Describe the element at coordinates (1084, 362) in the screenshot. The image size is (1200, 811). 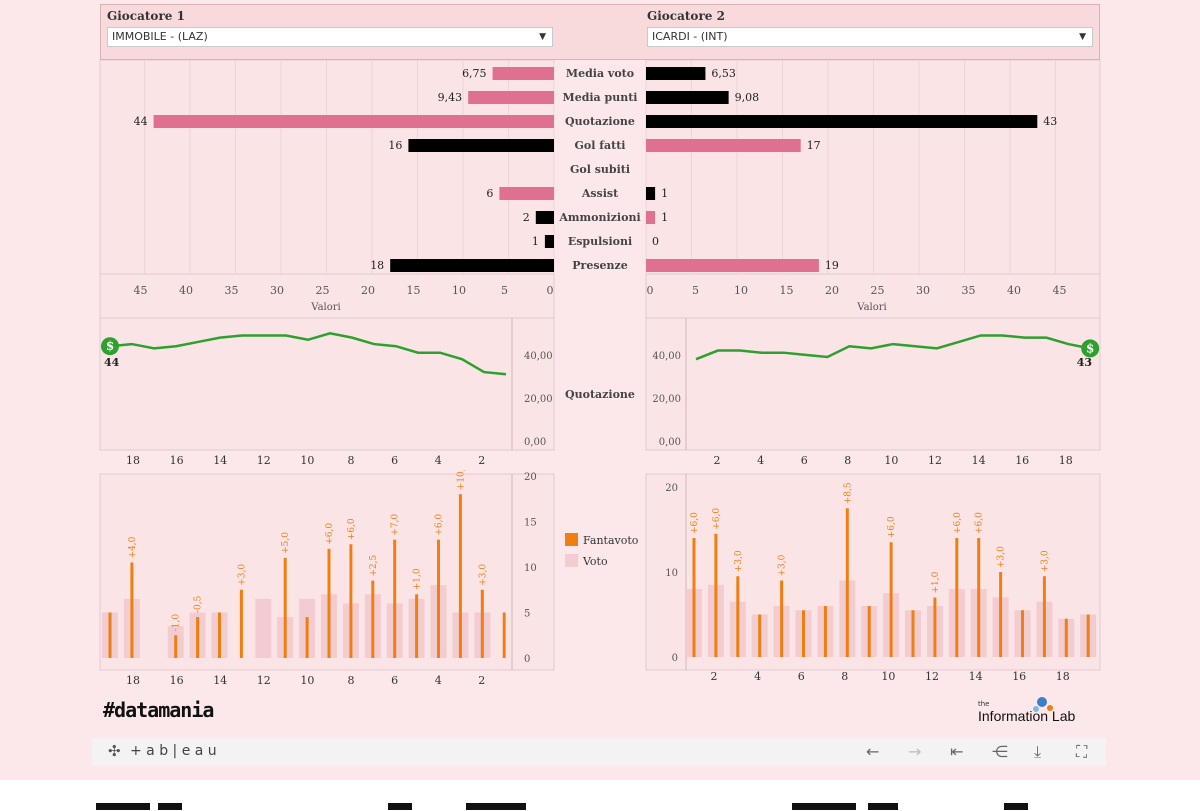
I see `end-value-label: 43` at that location.